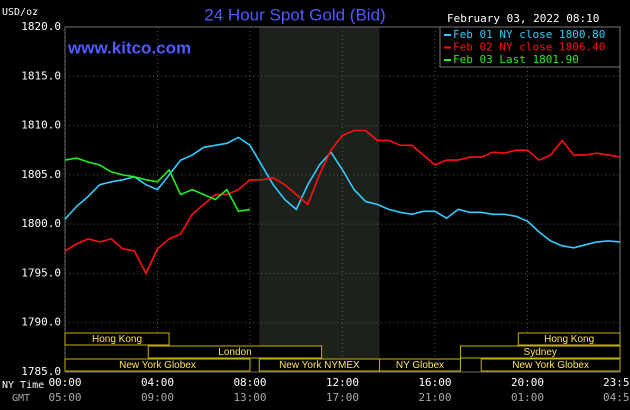 The width and height of the screenshot is (630, 410). What do you see at coordinates (523, 18) in the screenshot?
I see `timestamp: February 03, 2022 08:10` at bounding box center [523, 18].